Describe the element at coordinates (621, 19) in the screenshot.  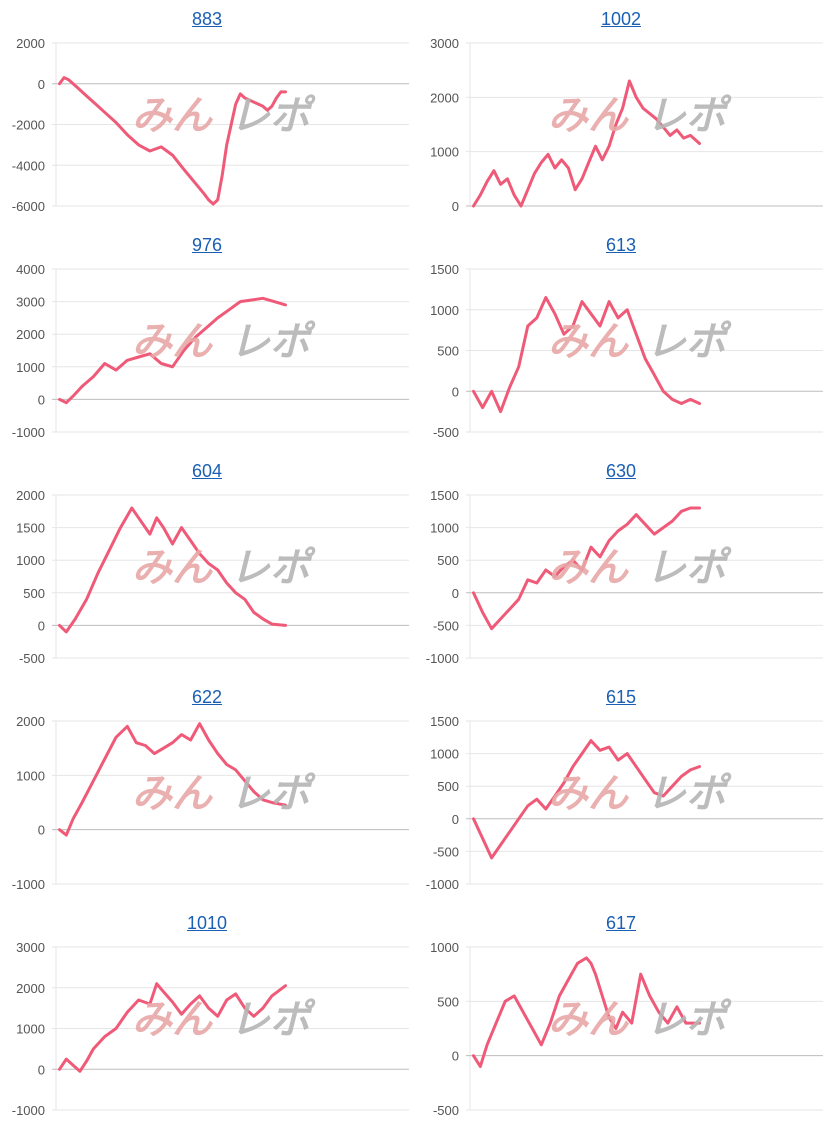
I see `chart-title-link: 1002` at that location.